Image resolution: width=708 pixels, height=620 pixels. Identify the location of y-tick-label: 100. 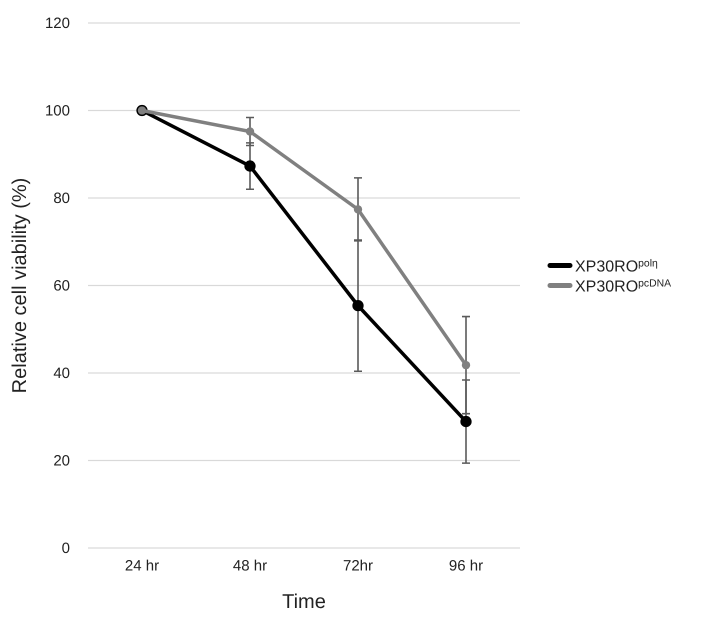
(57, 111).